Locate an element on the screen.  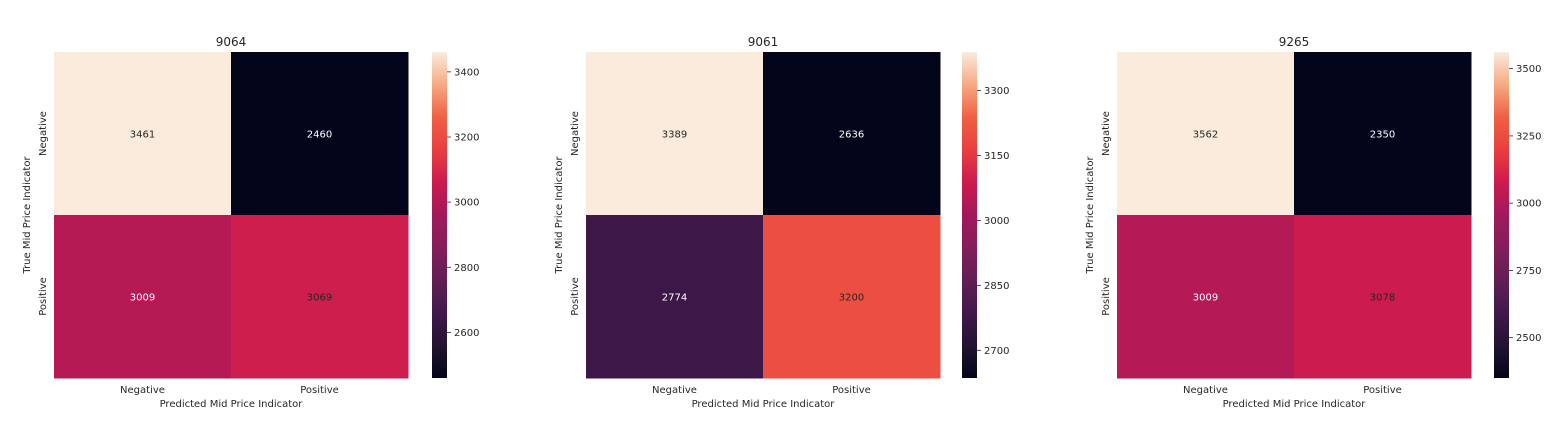
colorbar-tick-label: 3400 is located at coordinates (466, 72).